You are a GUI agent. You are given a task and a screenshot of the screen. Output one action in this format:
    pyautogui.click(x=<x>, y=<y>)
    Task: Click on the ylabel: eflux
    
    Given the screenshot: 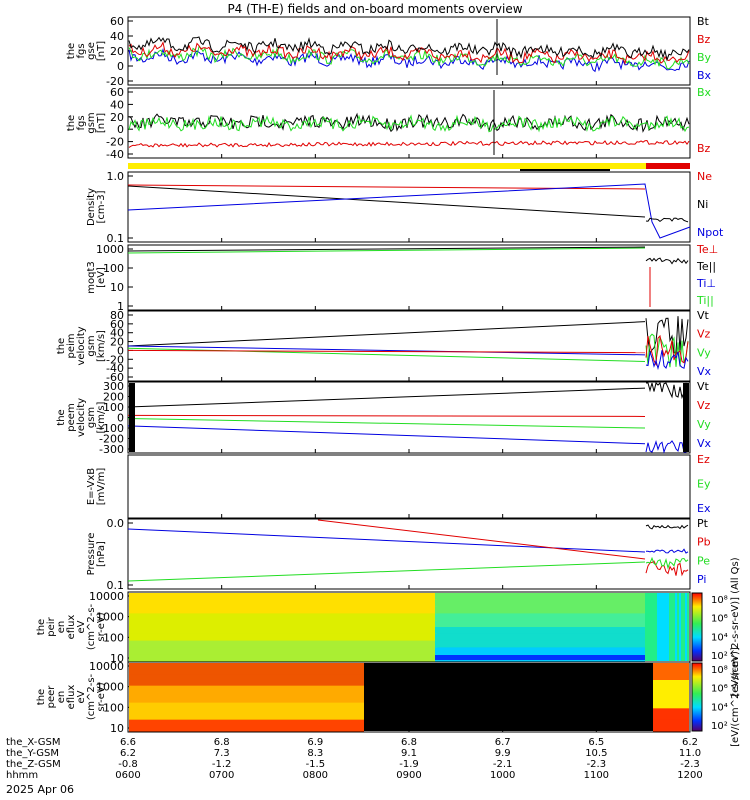 What is the action you would take?
    pyautogui.click(x=71, y=627)
    